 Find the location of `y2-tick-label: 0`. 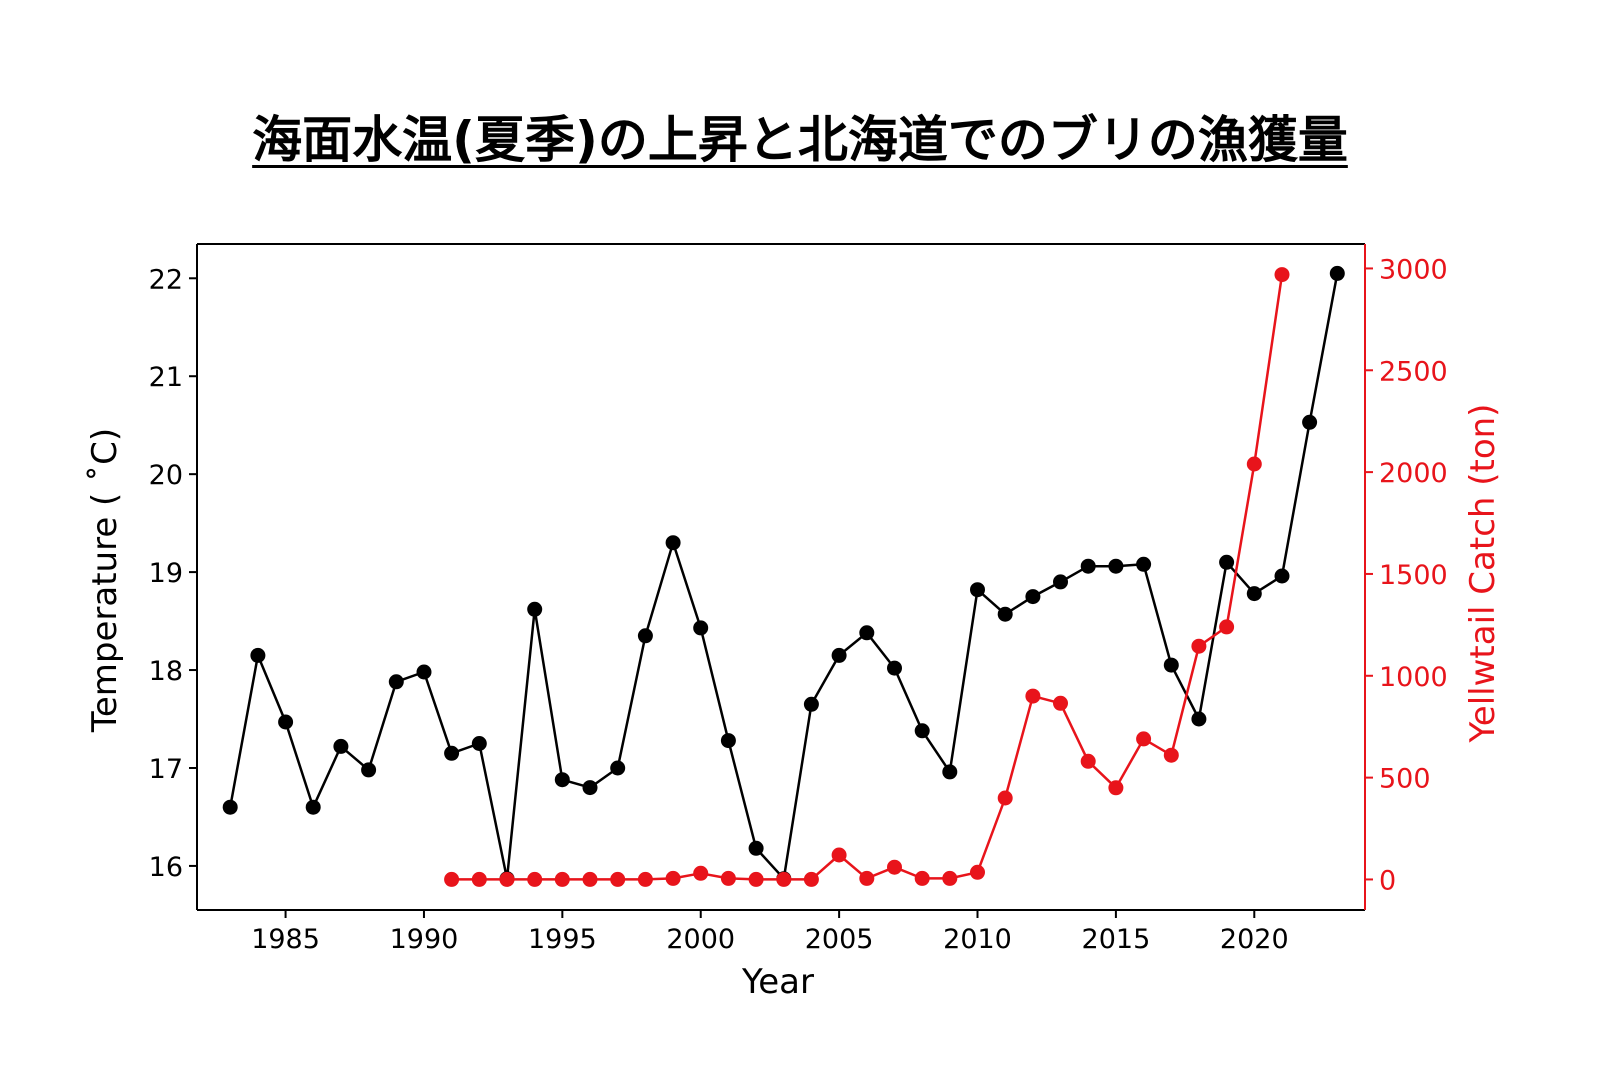

y2-tick-label: 0 is located at coordinates (1387, 880).